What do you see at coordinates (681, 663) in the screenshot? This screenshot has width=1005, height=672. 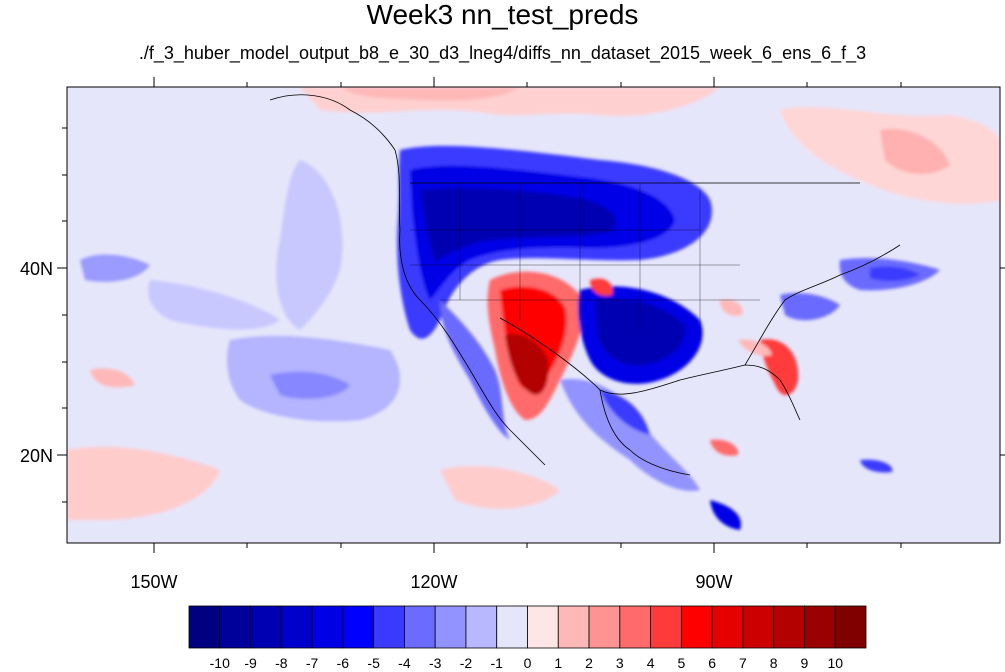 I see `colorbar-label: 5` at bounding box center [681, 663].